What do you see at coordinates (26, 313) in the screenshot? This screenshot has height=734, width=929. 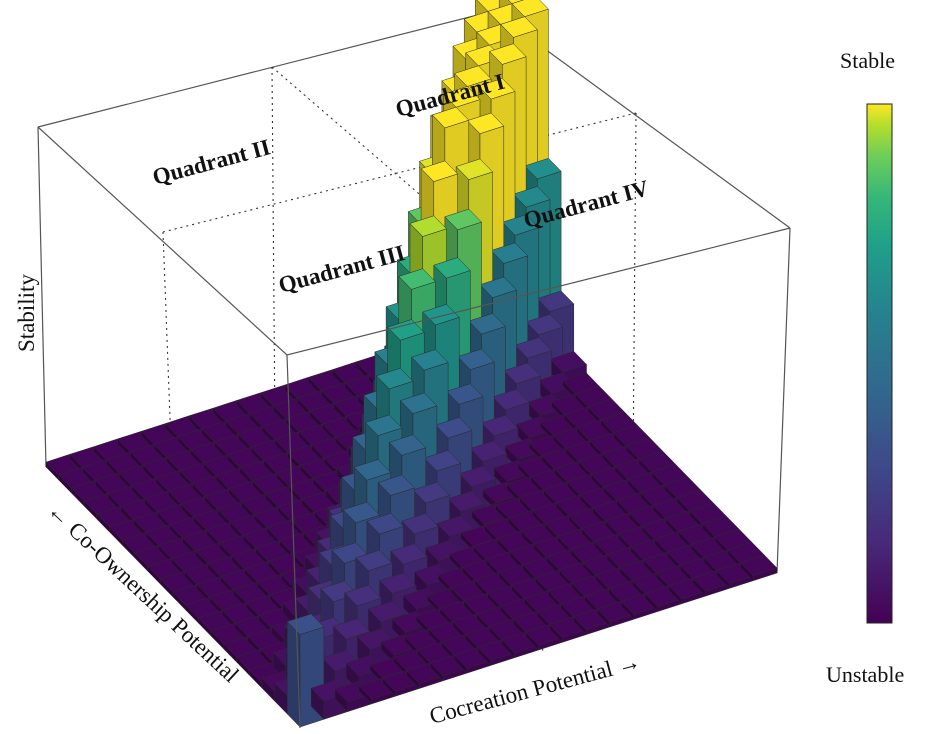 I see `z-axis-label: Stability` at bounding box center [26, 313].